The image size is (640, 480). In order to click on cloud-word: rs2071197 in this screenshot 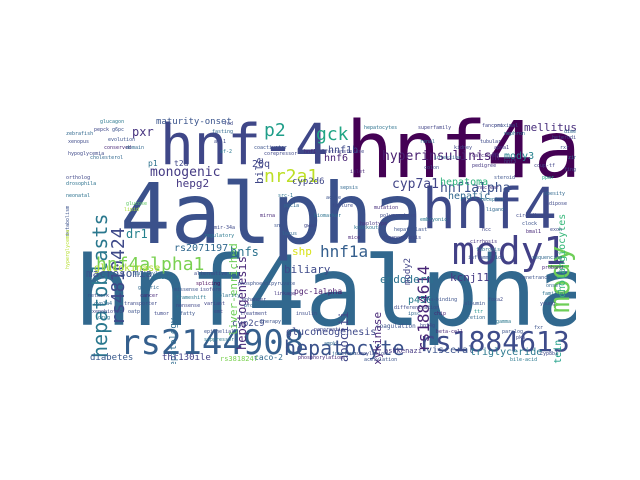, I will do `click(201, 248)`.